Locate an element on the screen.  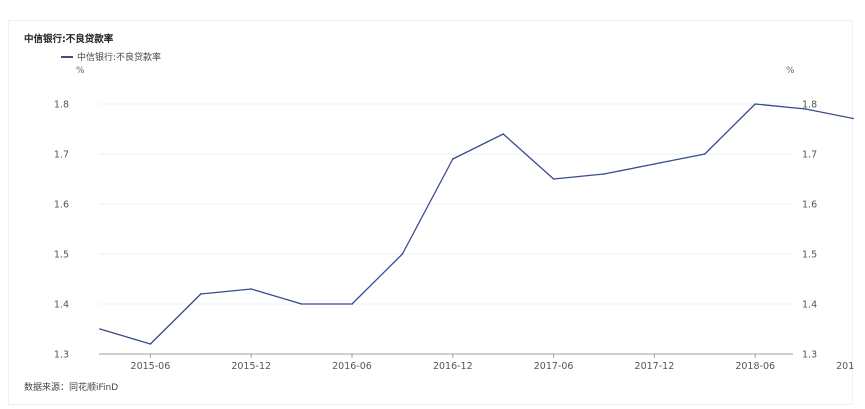
left-axis-unit: % is located at coordinates (80, 71).